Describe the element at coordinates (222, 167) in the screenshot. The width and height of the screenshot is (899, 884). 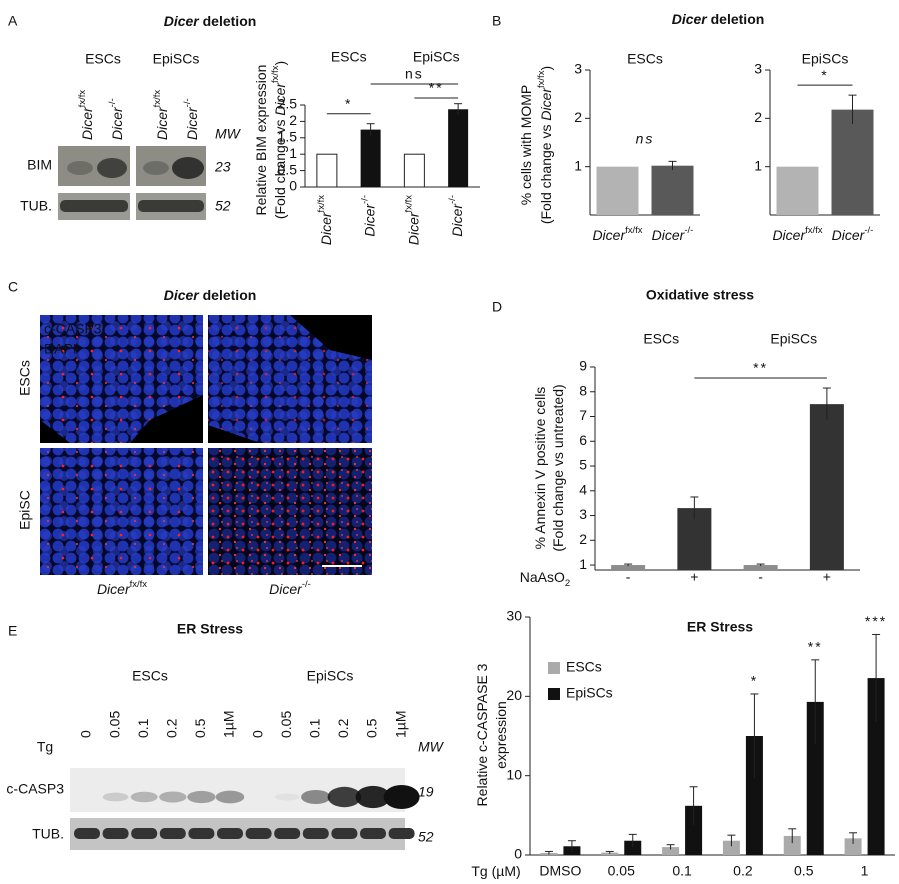
I see `mw-value: 23` at that location.